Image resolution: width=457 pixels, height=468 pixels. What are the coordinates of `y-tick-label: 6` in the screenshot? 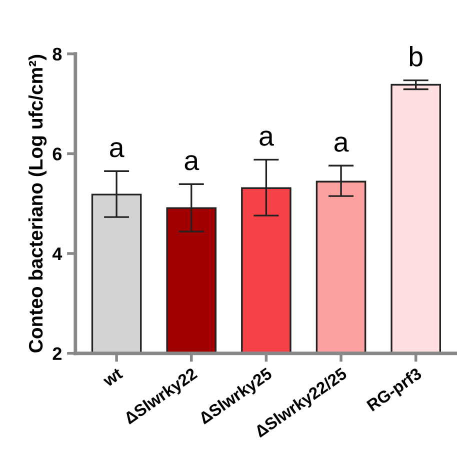 It's located at (57, 154).